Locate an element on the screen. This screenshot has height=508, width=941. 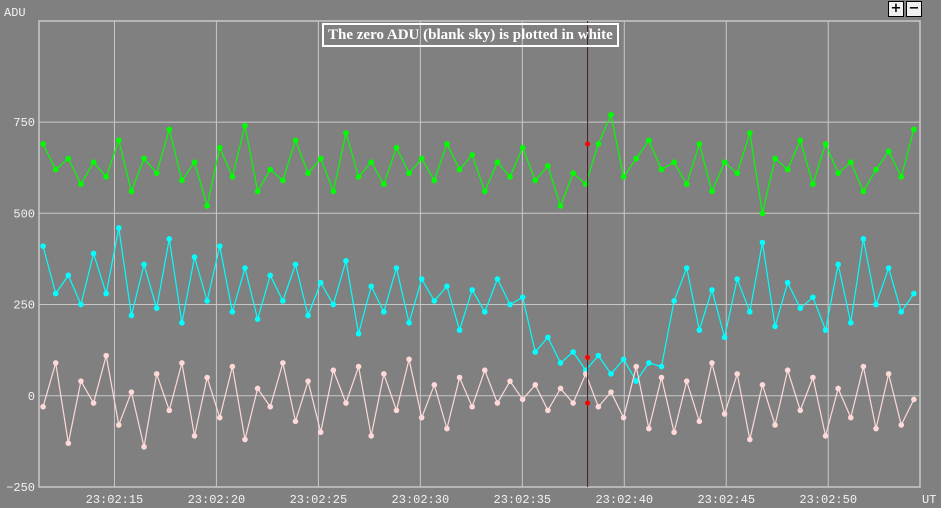
y-tick-label: 750 is located at coordinates (24, 123).